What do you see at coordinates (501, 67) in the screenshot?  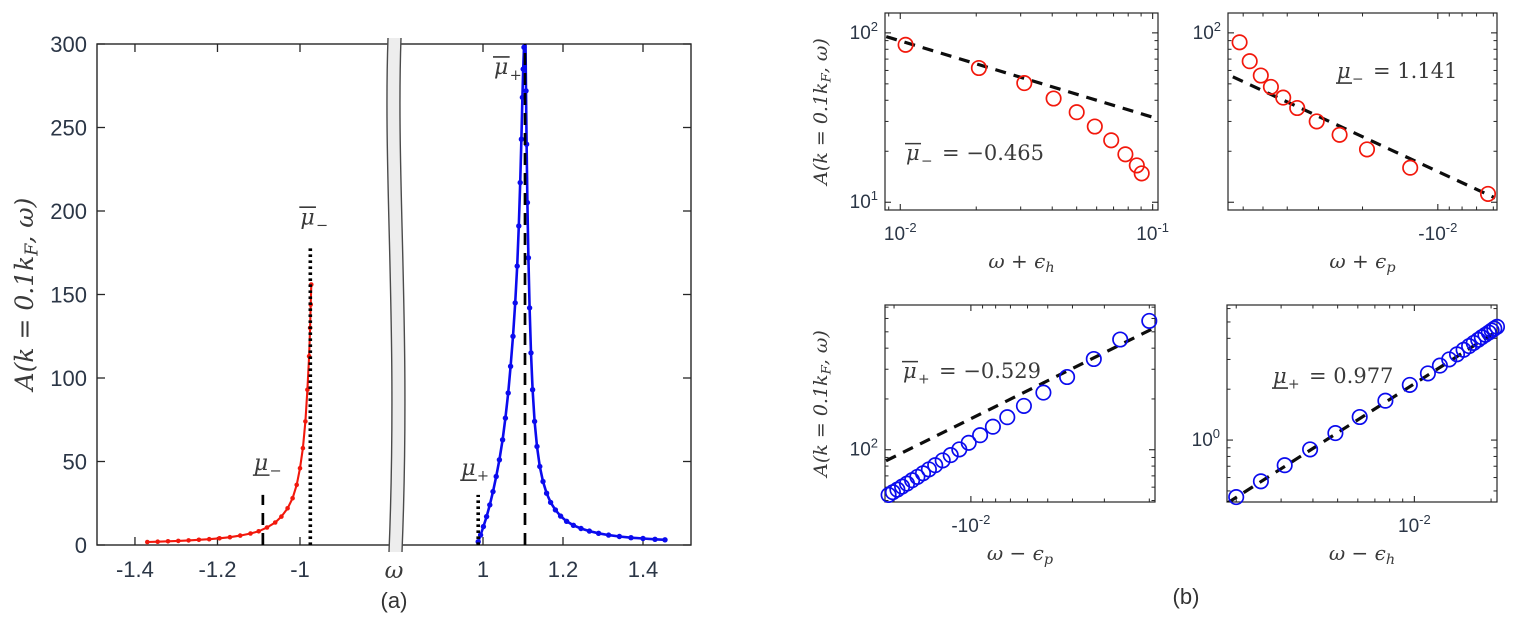 I see `mu-bar-plus-label-symbol: μ` at bounding box center [501, 67].